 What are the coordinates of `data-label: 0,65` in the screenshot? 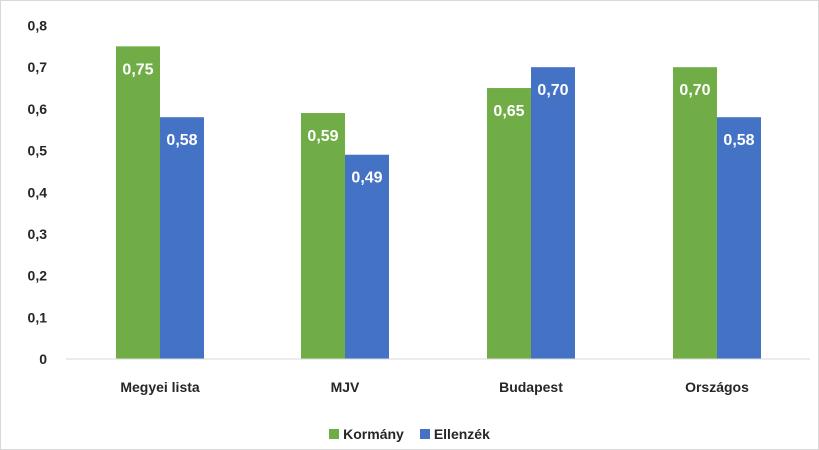 It's located at (508, 111).